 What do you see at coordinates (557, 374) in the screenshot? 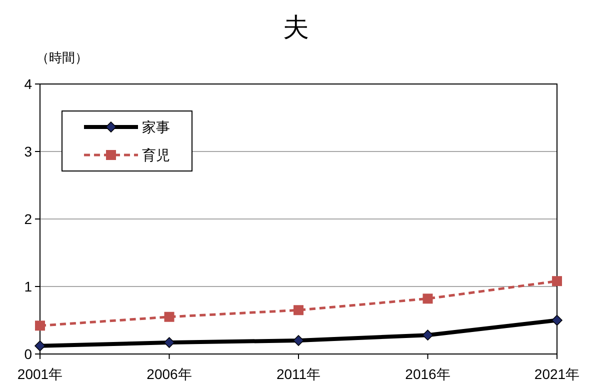
I see `x-tick-label: 2021年` at bounding box center [557, 374].